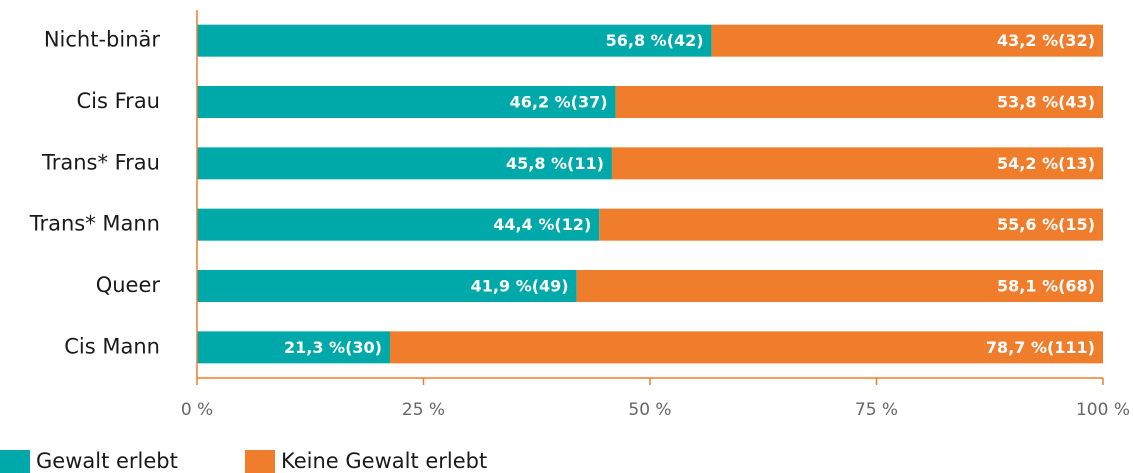 The width and height of the screenshot is (1133, 473). What do you see at coordinates (333, 347) in the screenshot?
I see `value-label: 21,3 %(30)` at bounding box center [333, 347].